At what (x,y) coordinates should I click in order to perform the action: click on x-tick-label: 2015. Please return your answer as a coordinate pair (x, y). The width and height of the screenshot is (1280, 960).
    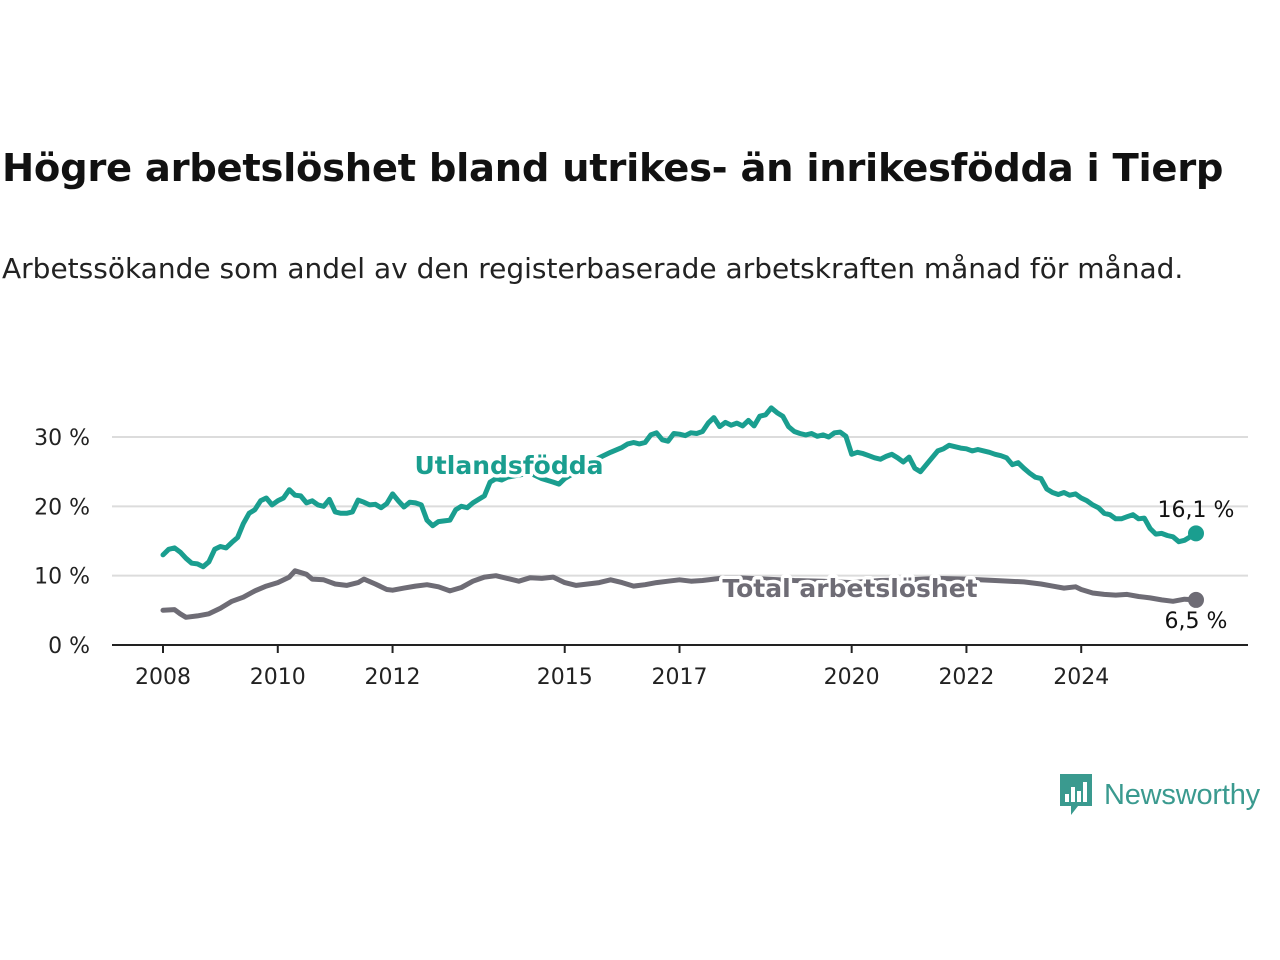
    Looking at the image, I should click on (565, 677).